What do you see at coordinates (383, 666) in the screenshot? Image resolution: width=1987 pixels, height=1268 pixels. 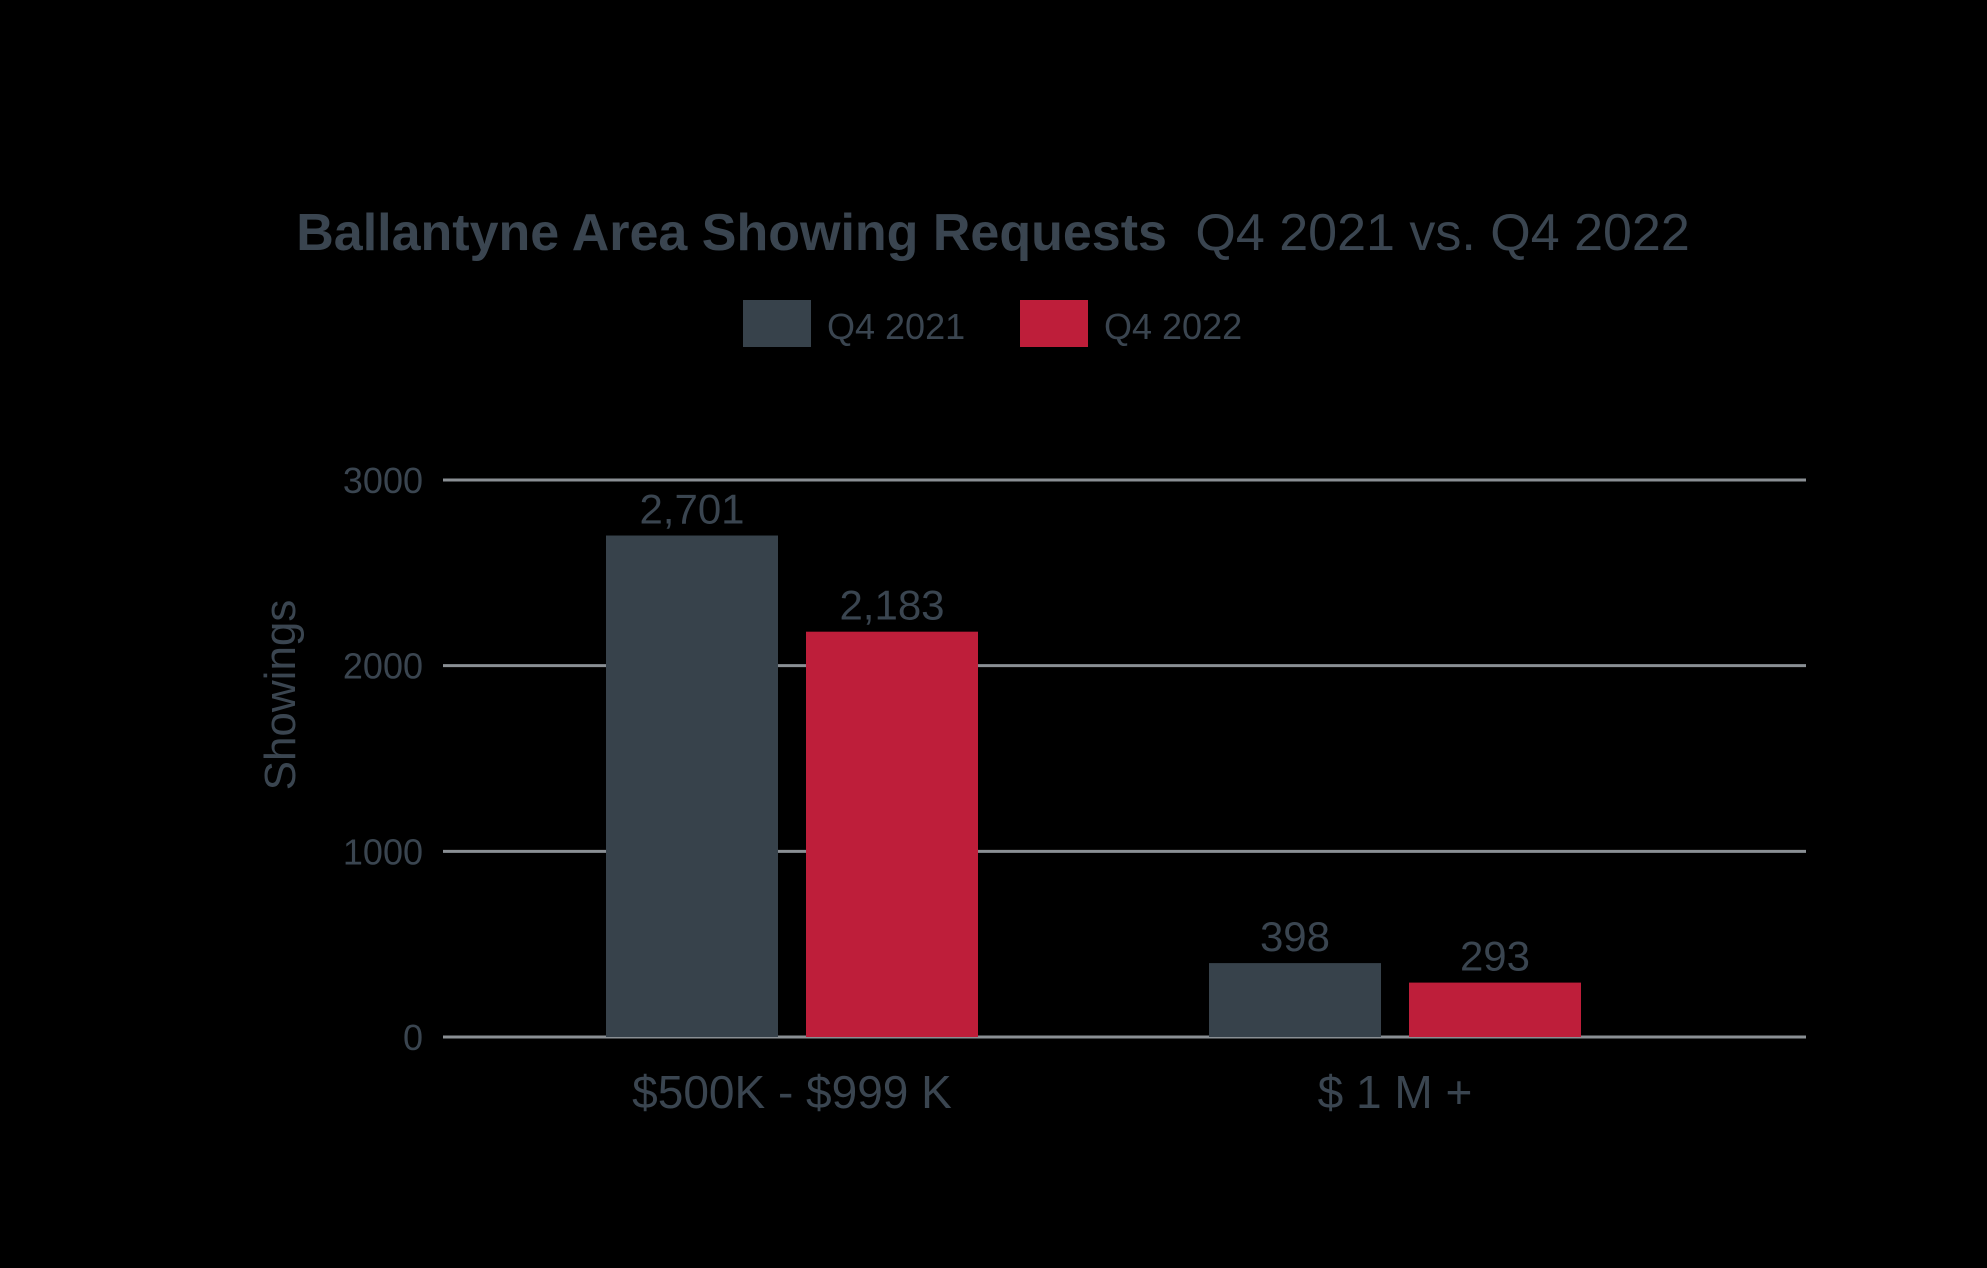 I see `y-tick-label: 2000` at bounding box center [383, 666].